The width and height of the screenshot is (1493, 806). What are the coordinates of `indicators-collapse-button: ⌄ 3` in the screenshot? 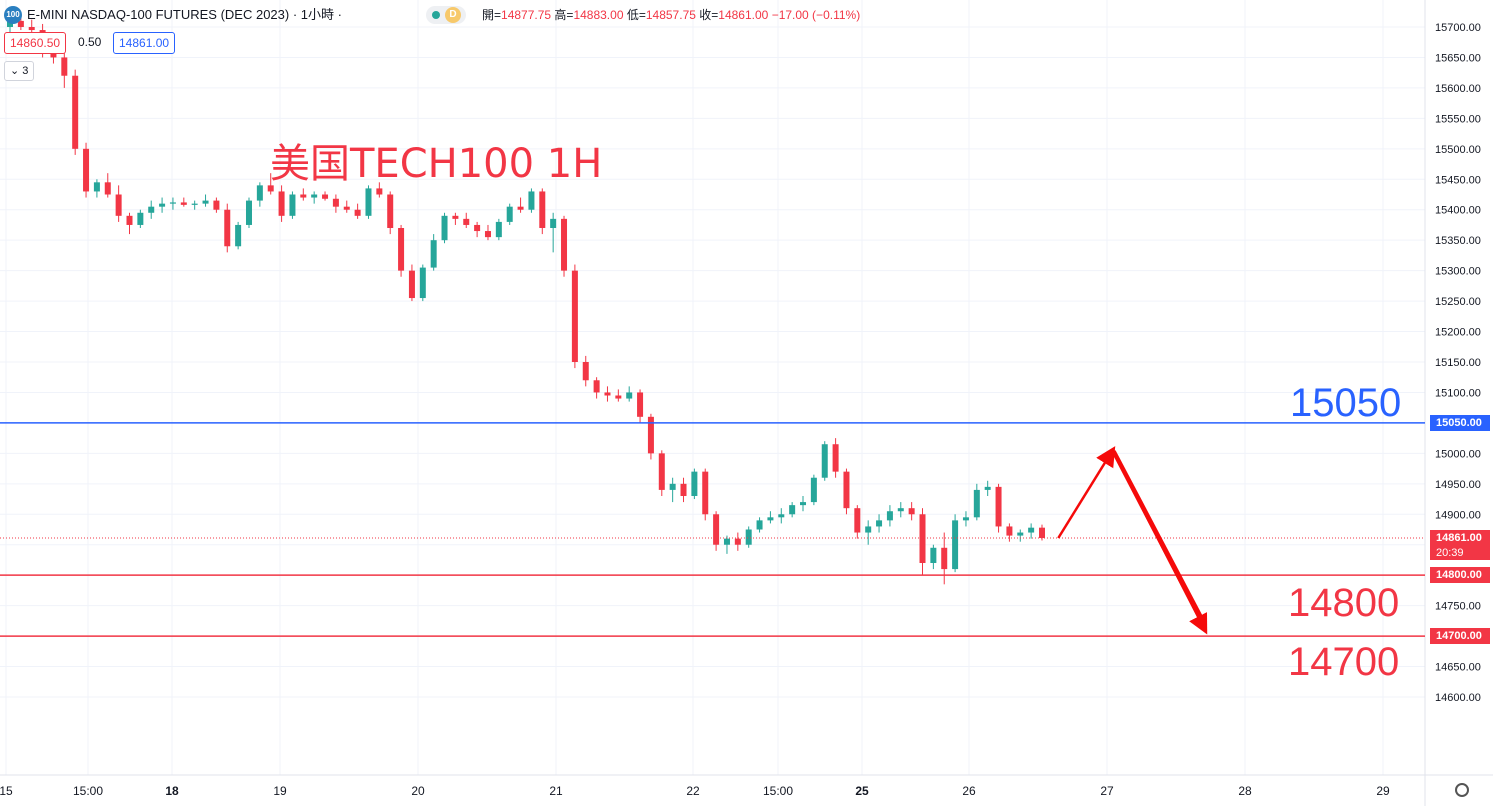 It's located at (19, 71).